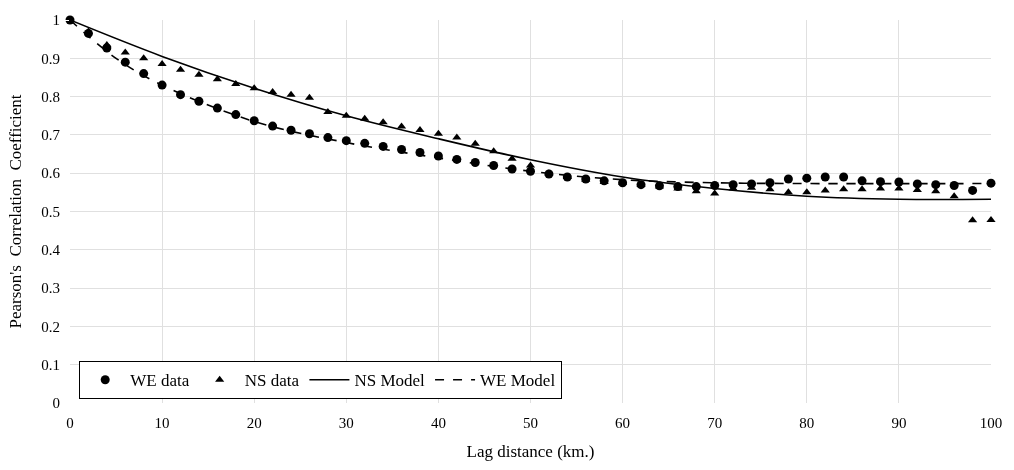 The width and height of the screenshot is (1014, 470). Describe the element at coordinates (991, 423) in the screenshot. I see `x-tick-label: 100` at that location.